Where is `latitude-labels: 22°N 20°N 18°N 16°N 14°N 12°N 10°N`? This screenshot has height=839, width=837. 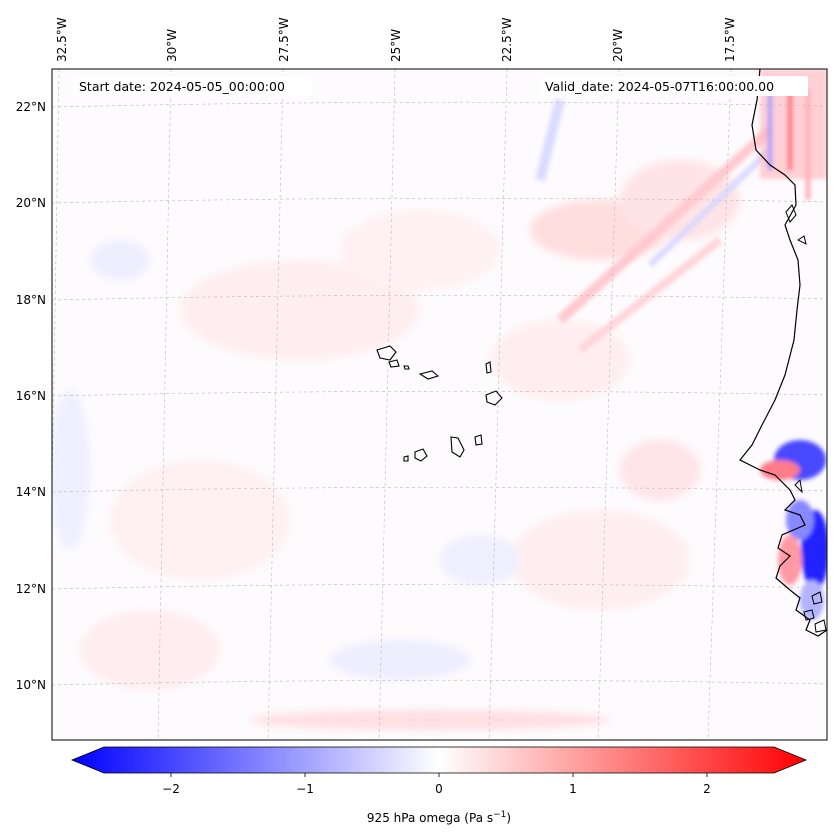
latitude-labels: 22°N 20°N 18°N 16°N 14°N 12°N 10°N is located at coordinates (31, 396).